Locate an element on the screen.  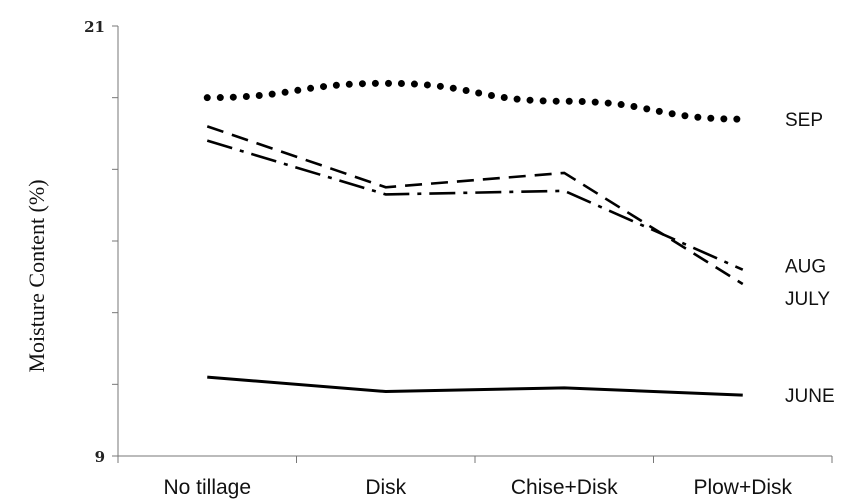
series-label-july: JULY is located at coordinates (807, 299).